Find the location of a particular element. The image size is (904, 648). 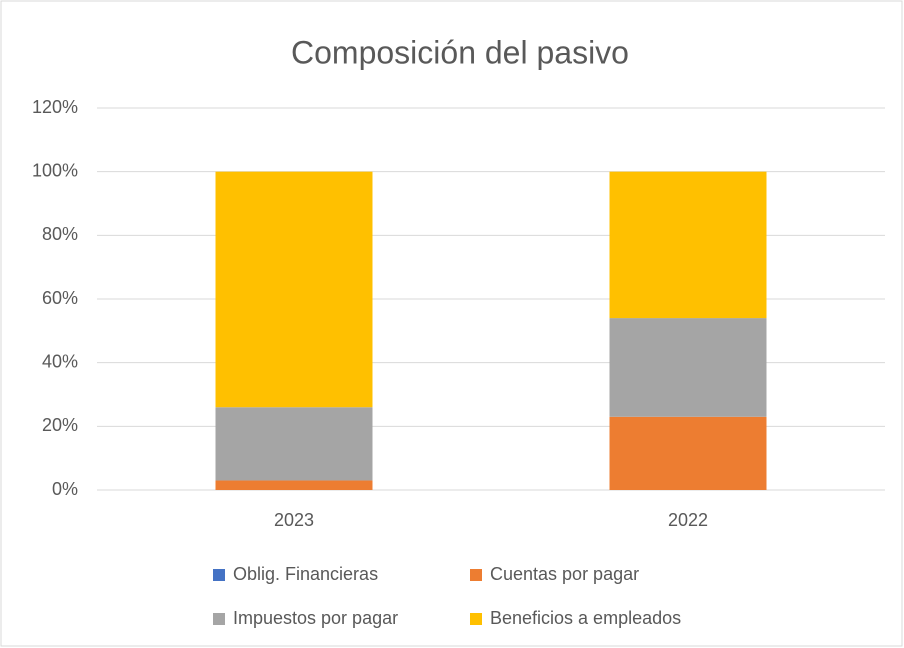

y-tick-label: 120% is located at coordinates (55, 107).